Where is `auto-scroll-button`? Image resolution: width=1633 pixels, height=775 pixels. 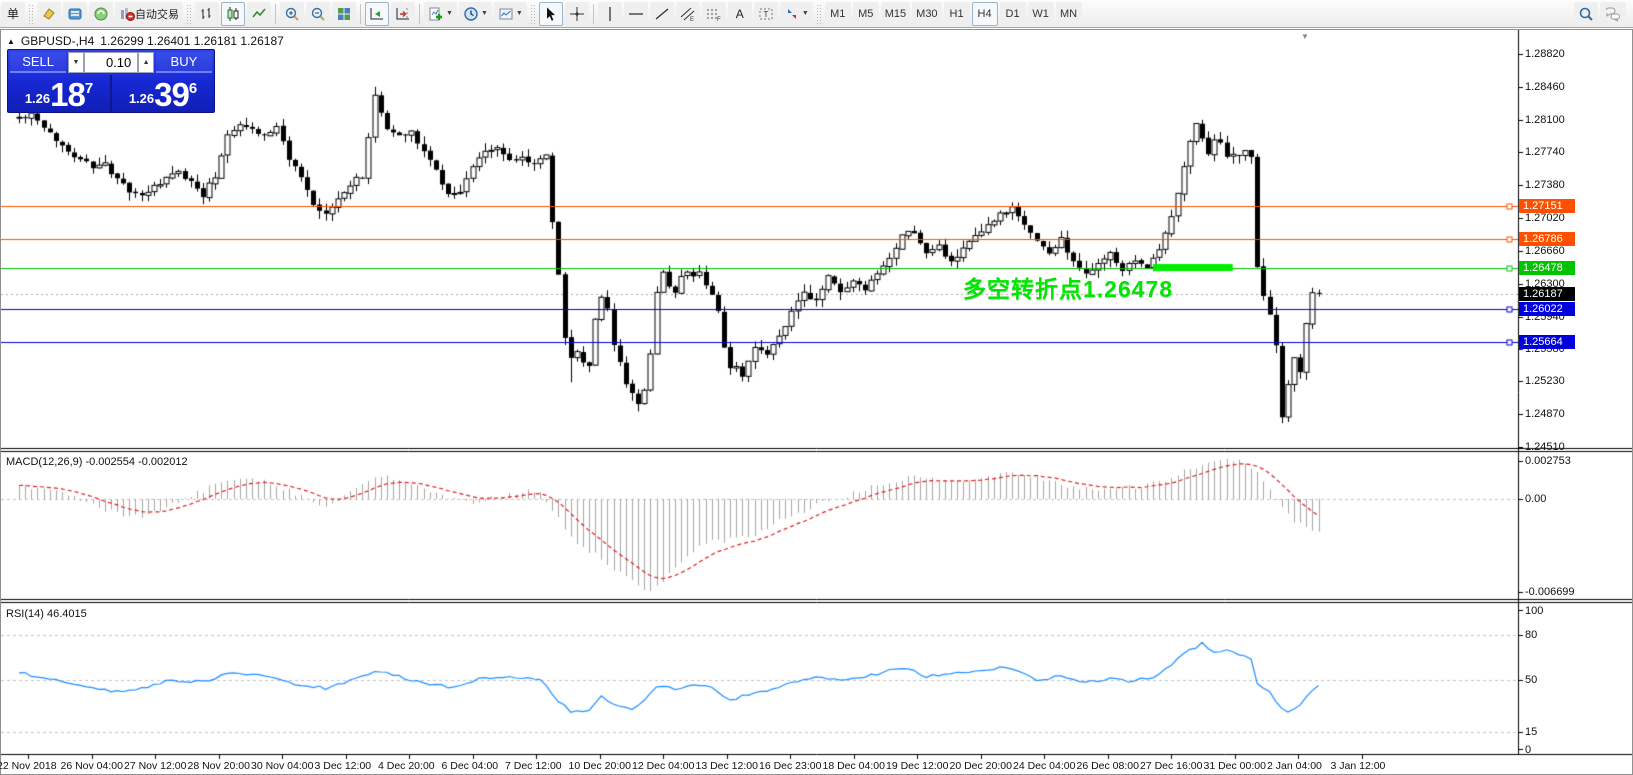 auto-scroll-button is located at coordinates (377, 13).